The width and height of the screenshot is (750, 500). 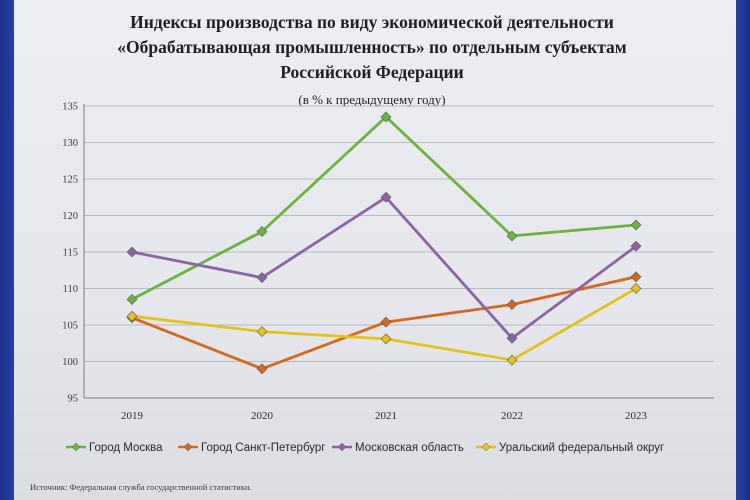 What do you see at coordinates (70, 143) in the screenshot?
I see `y-tick-label: 130` at bounding box center [70, 143].